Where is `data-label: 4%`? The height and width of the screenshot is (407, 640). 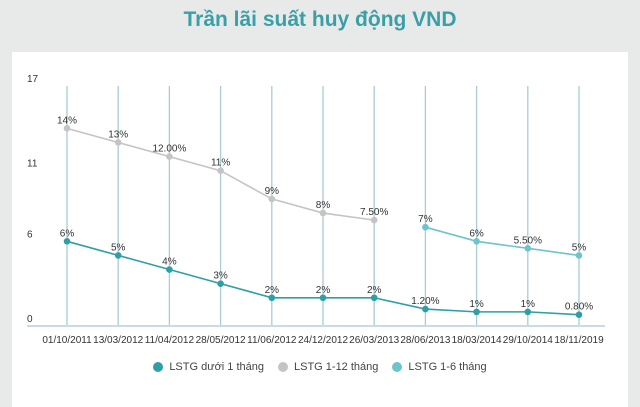
data-label: 4% is located at coordinates (169, 262).